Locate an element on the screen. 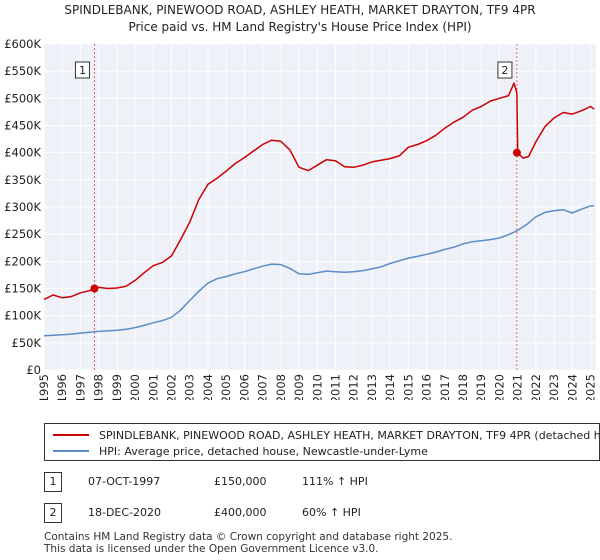  y-tick-label: £200K is located at coordinates (22, 261).